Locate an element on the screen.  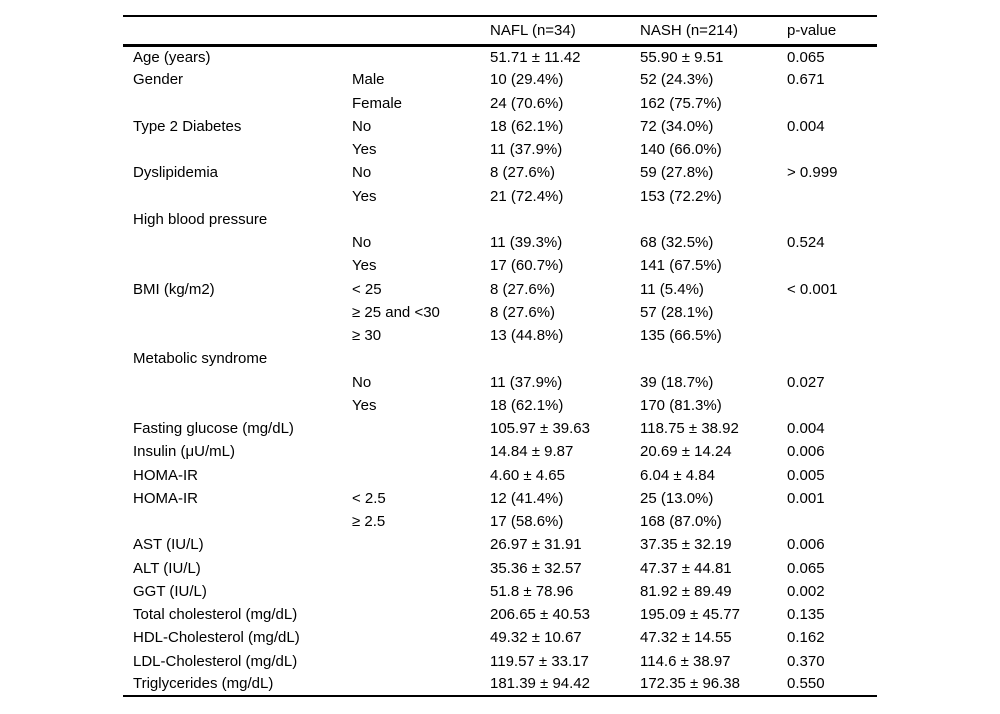
cell-nafl: 24 (70.6%) is located at coordinates (527, 103).